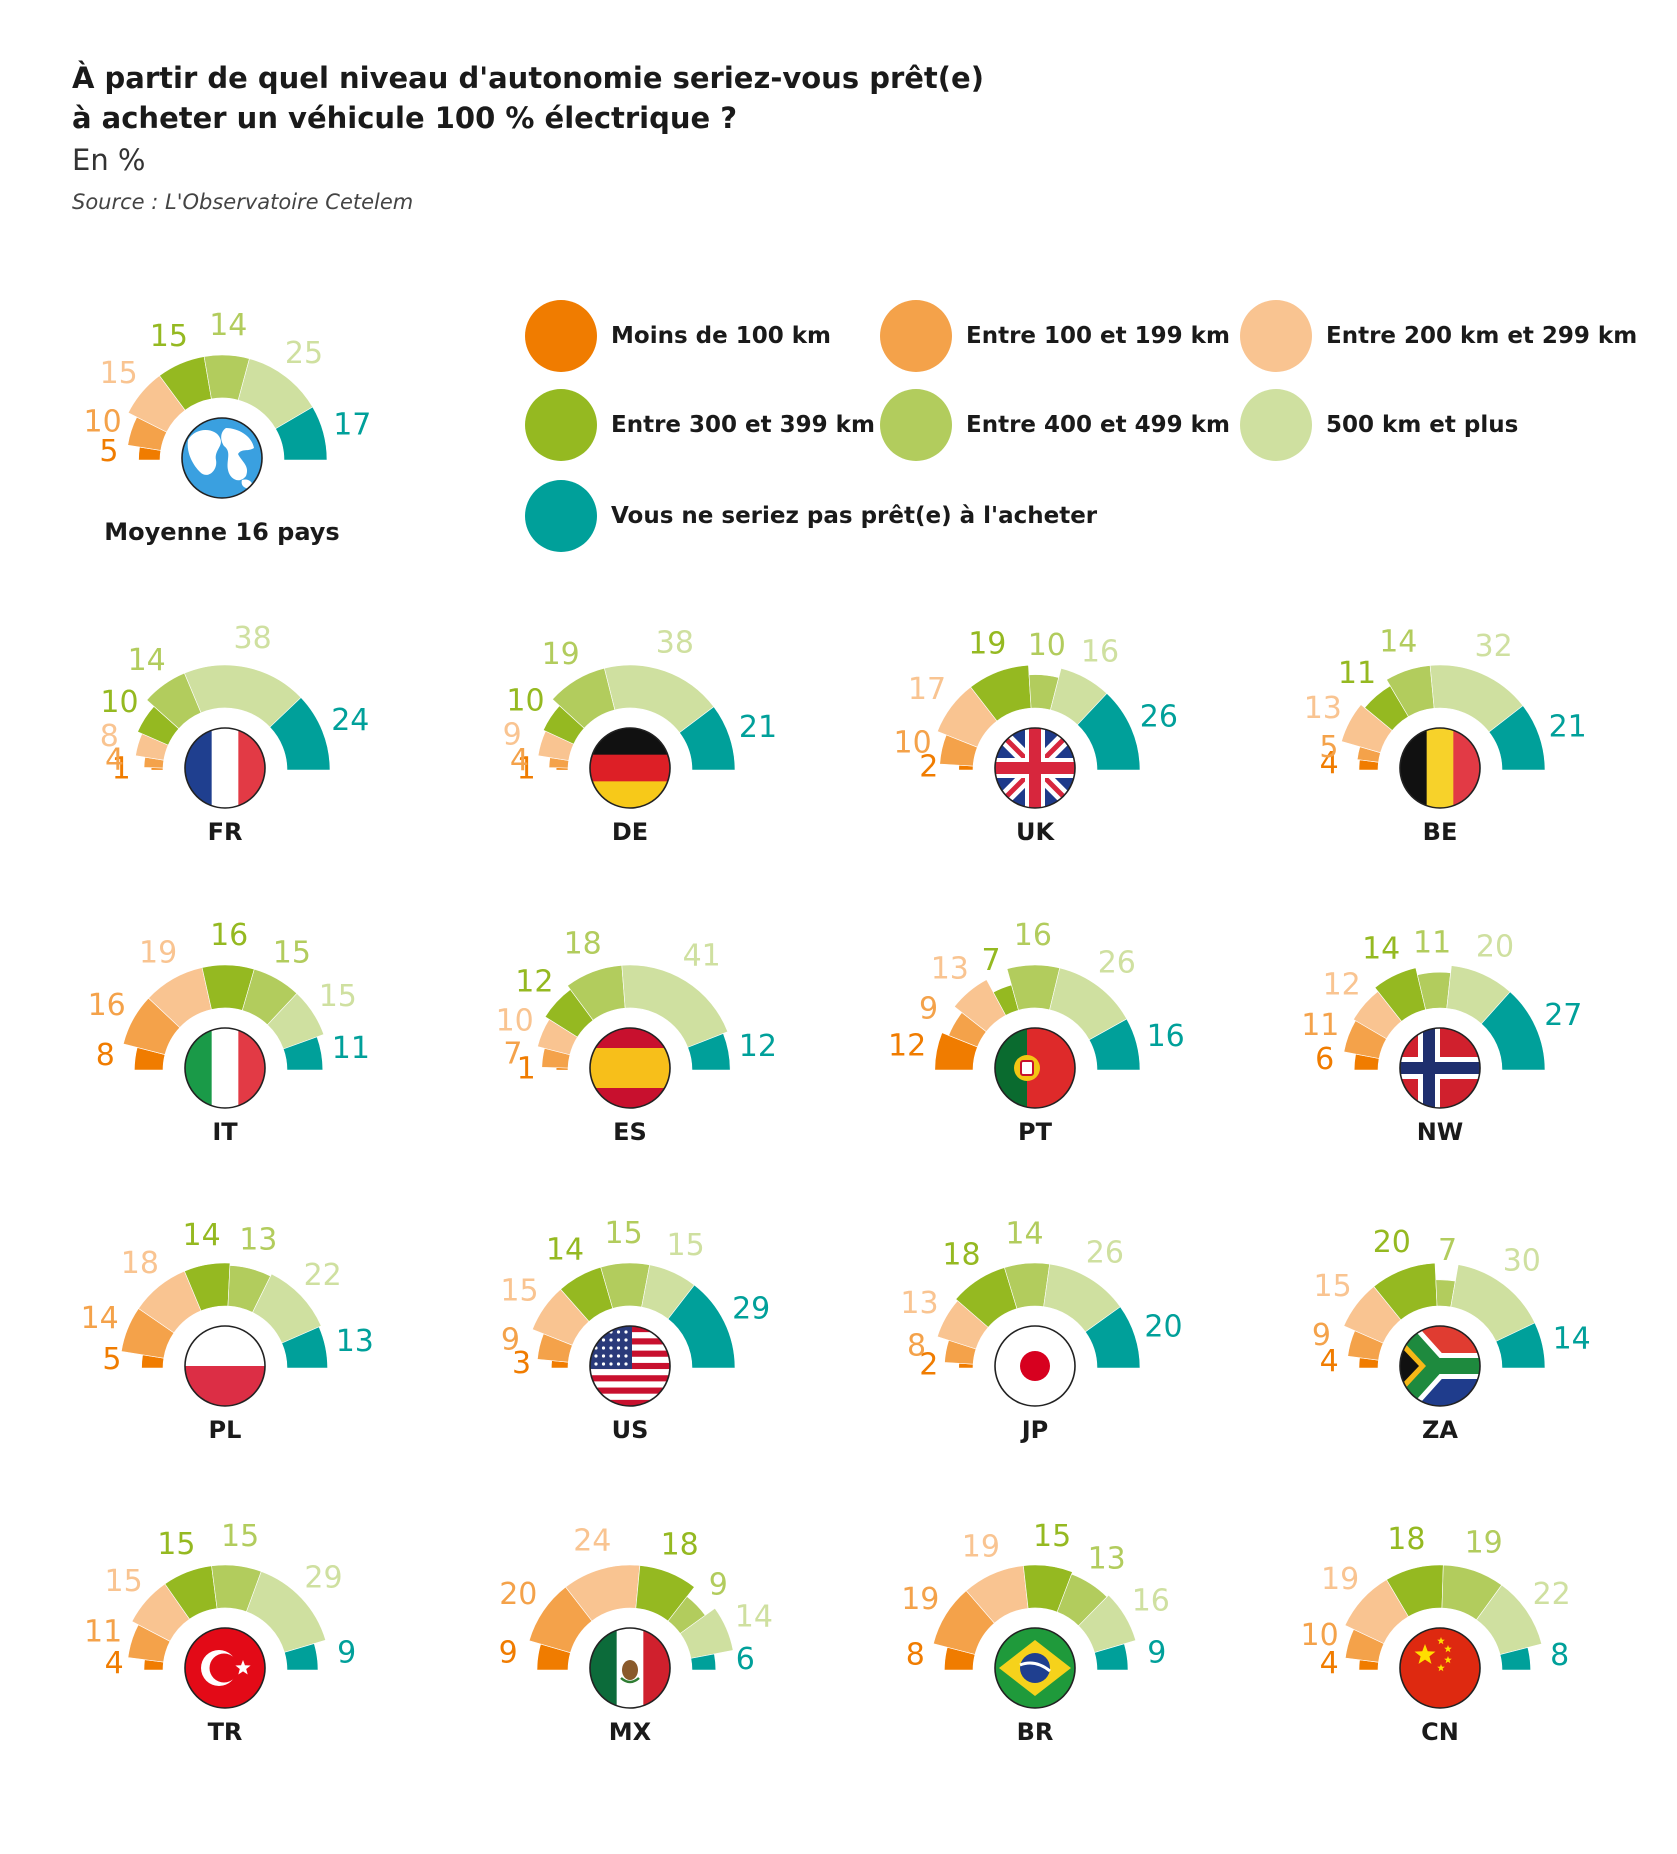 This screenshot has height=1854, width=1677. I want to click on poland-flag-icon, so click(225, 1366).